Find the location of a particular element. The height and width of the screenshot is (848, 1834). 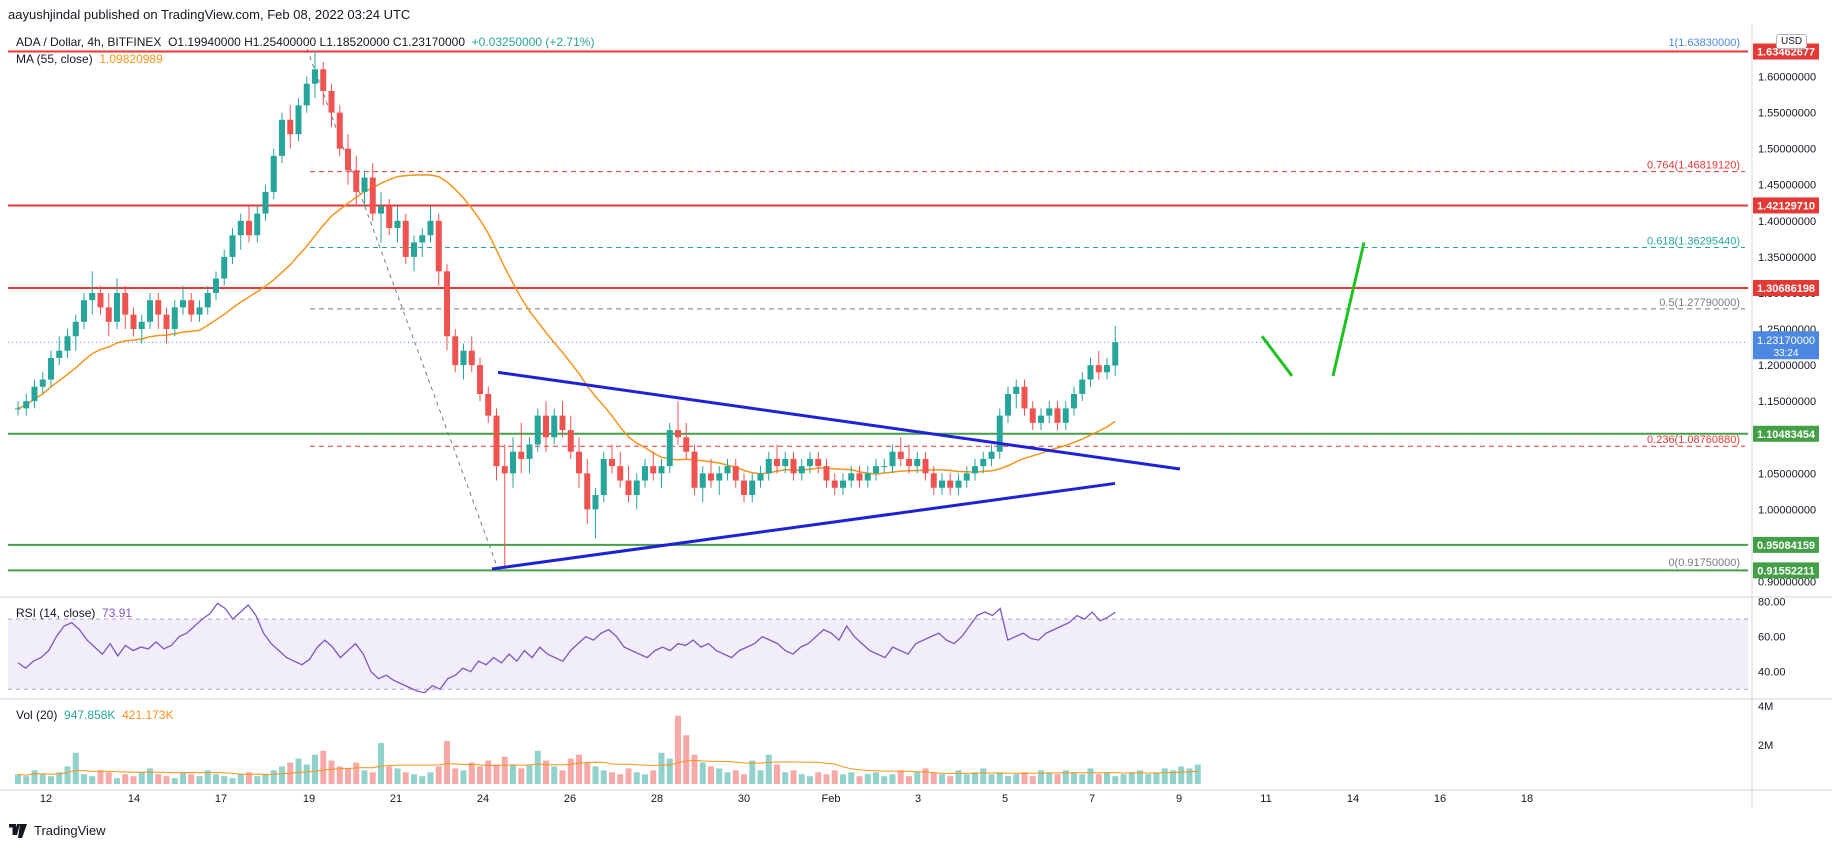

fib-level-label: 0.5(1.27790000) is located at coordinates (1699, 303).